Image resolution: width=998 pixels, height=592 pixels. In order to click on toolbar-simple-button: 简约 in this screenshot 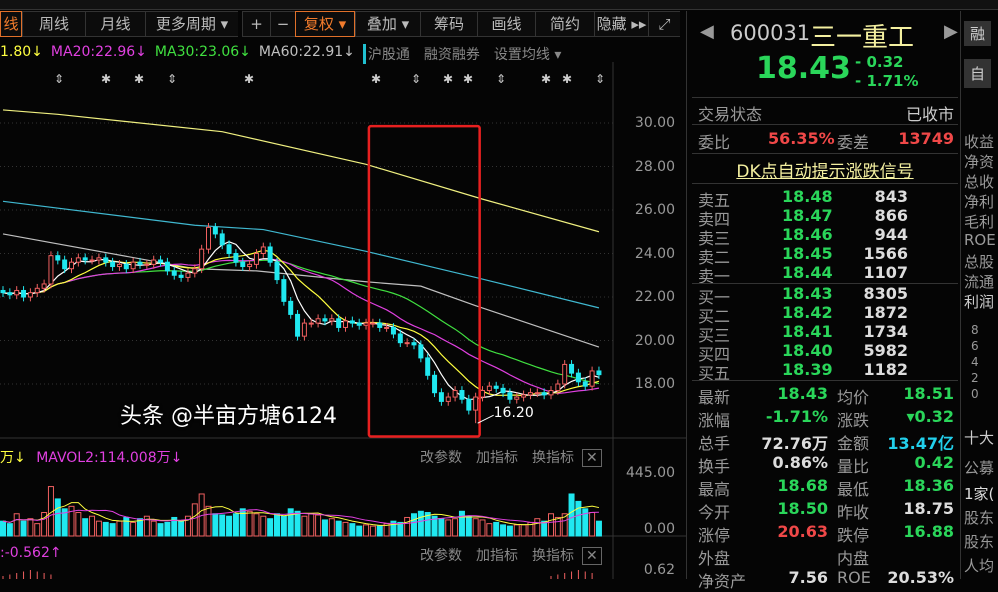, I will do `click(564, 24)`.